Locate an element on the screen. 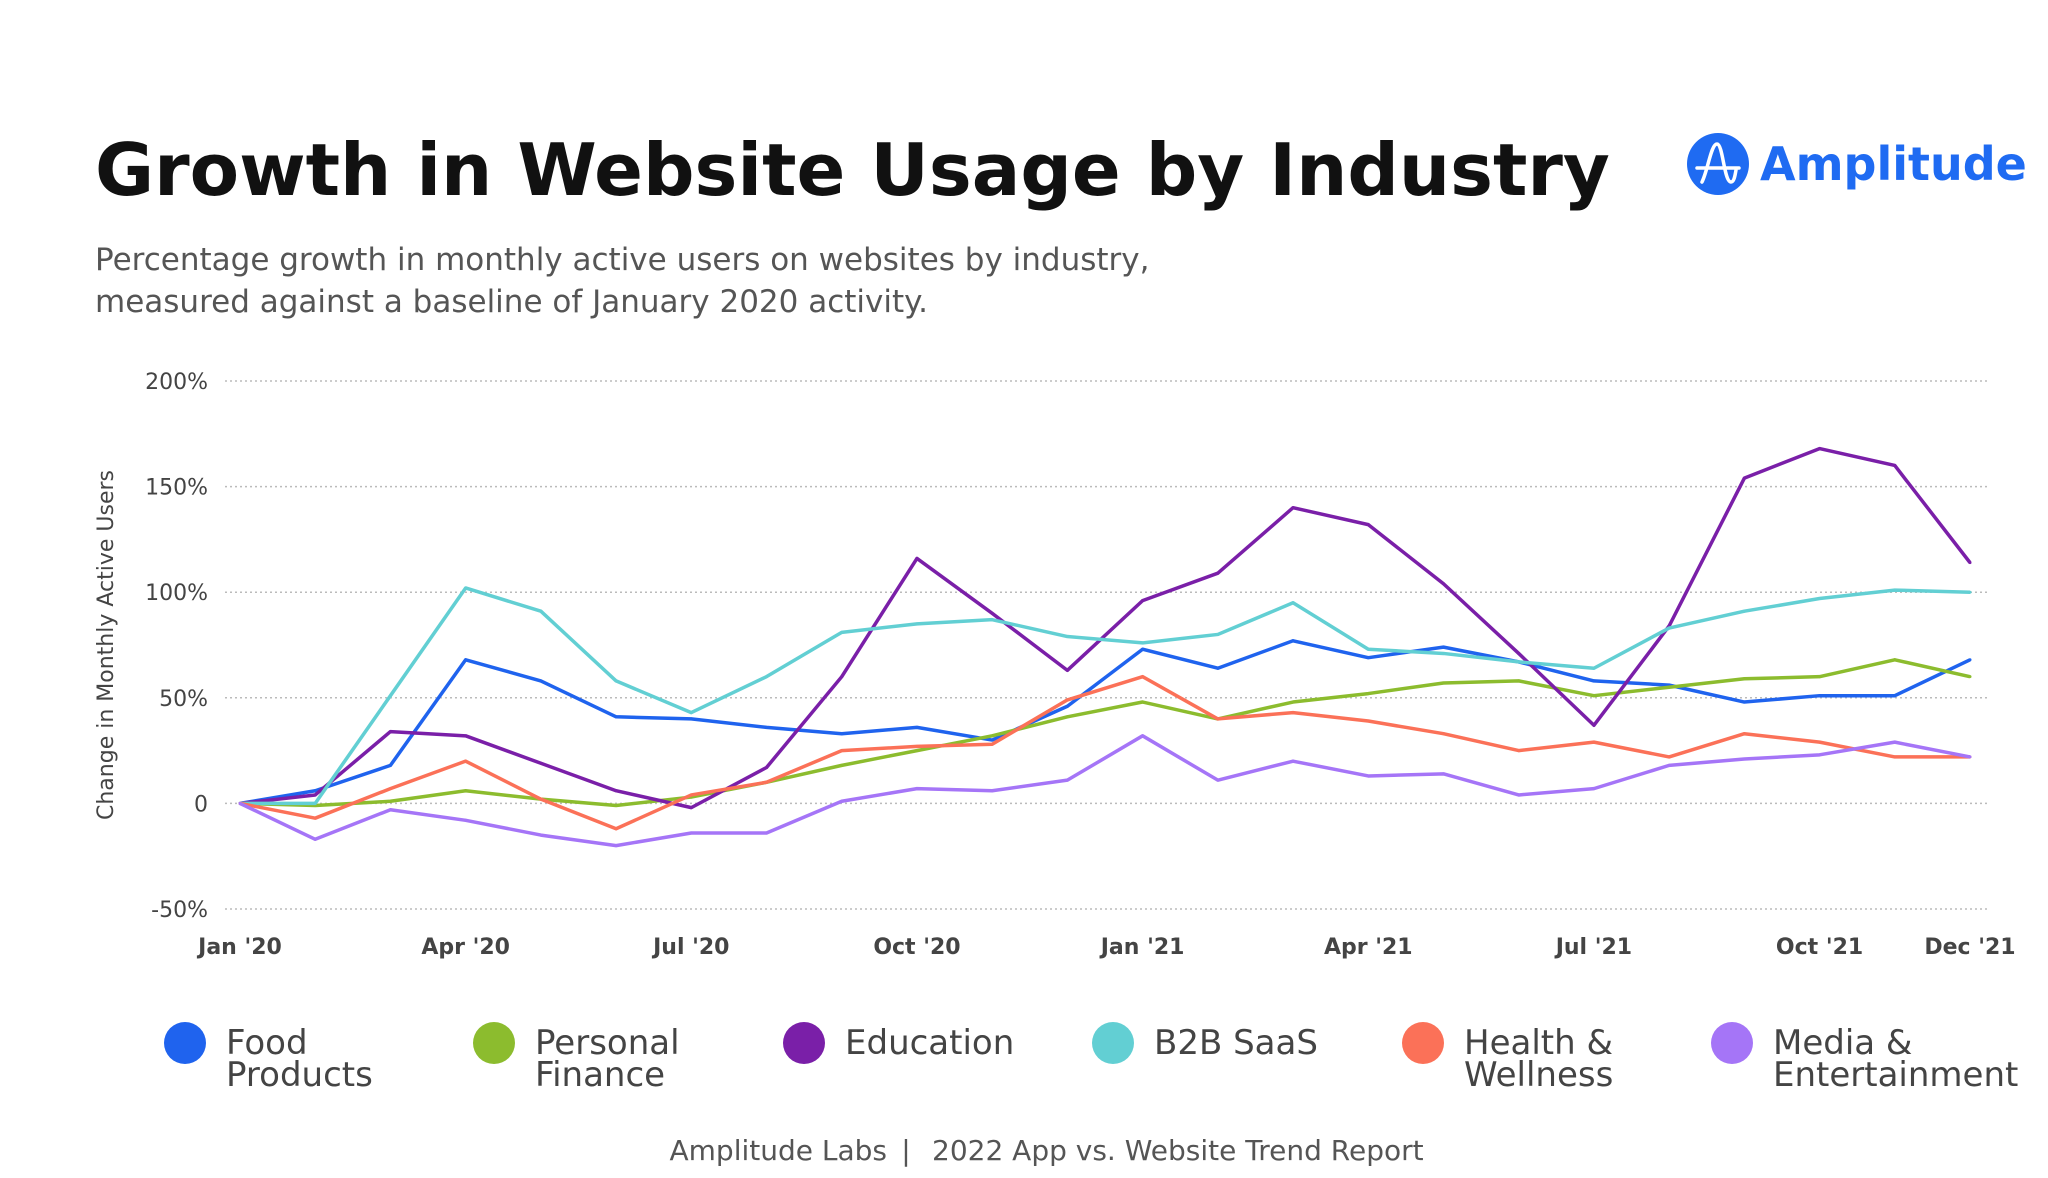 The height and width of the screenshot is (1178, 2048). y-tick-label: -50% is located at coordinates (179, 910).